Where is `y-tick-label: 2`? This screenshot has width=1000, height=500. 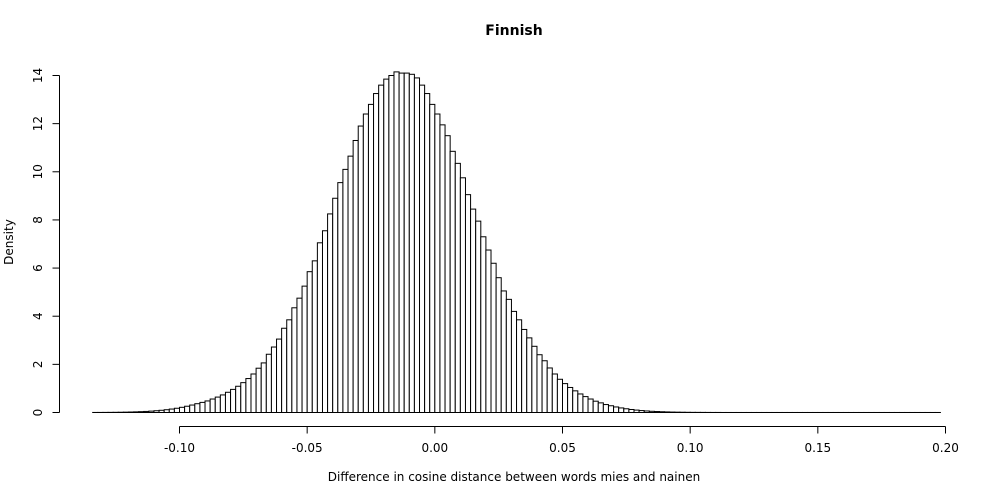 y-tick-label: 2 is located at coordinates (38, 365).